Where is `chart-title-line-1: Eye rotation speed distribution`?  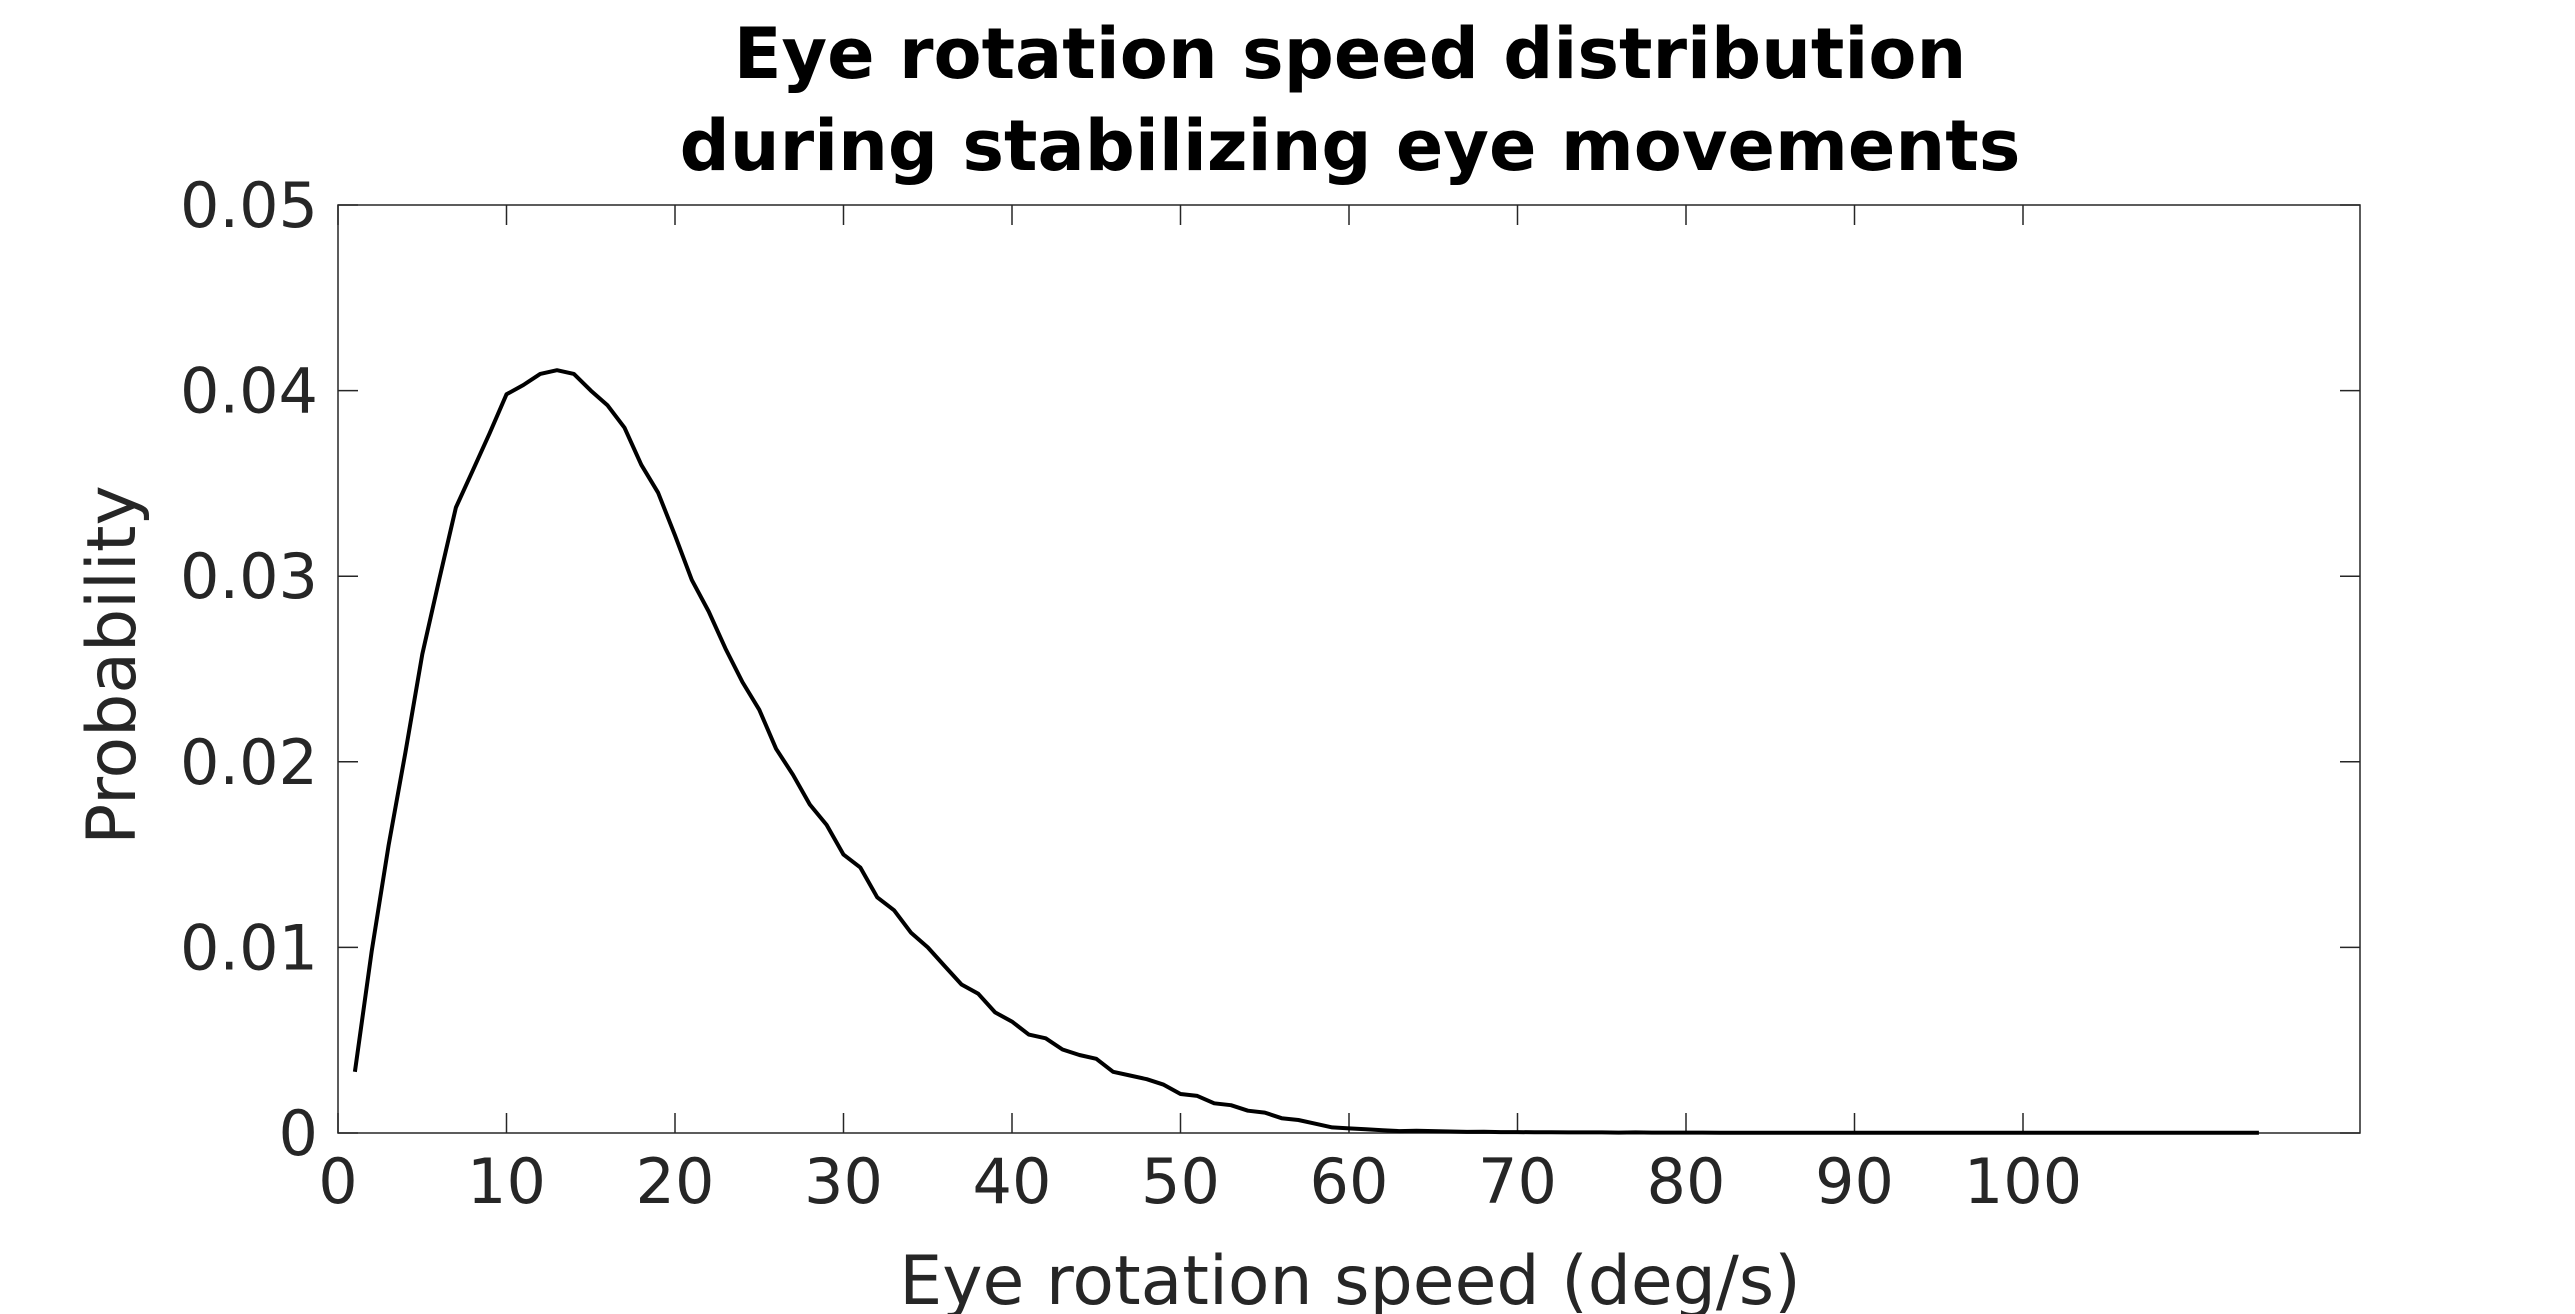
chart-title-line-1: Eye rotation speed distribution is located at coordinates (1350, 54).